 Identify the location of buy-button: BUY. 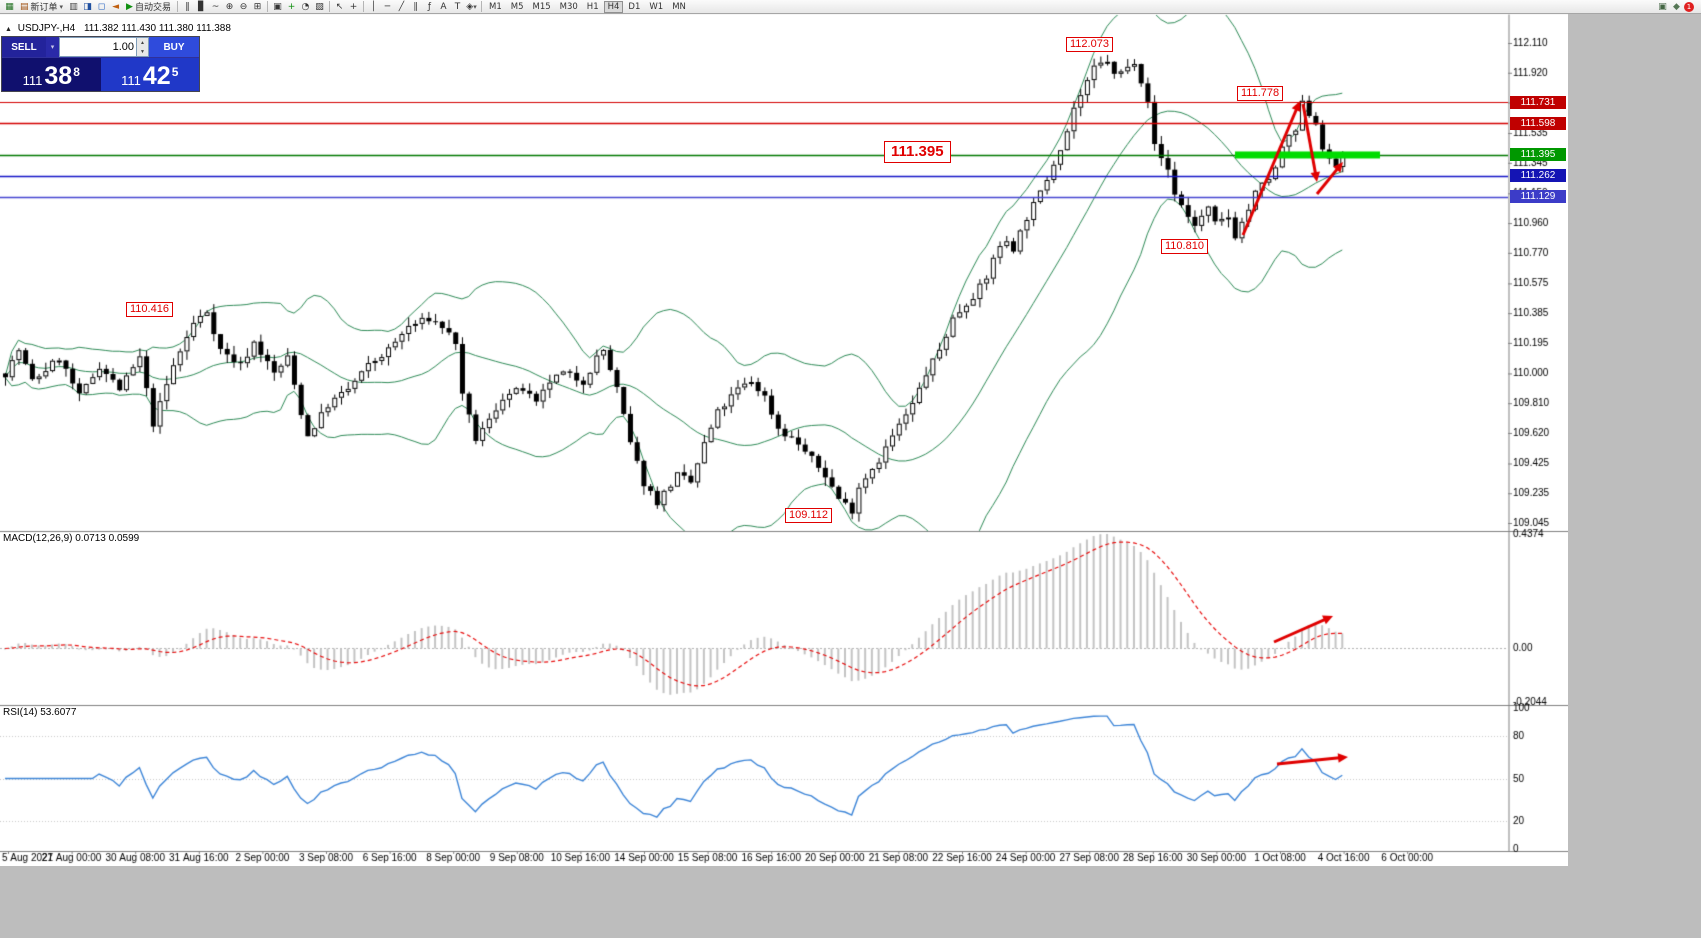
(174, 47).